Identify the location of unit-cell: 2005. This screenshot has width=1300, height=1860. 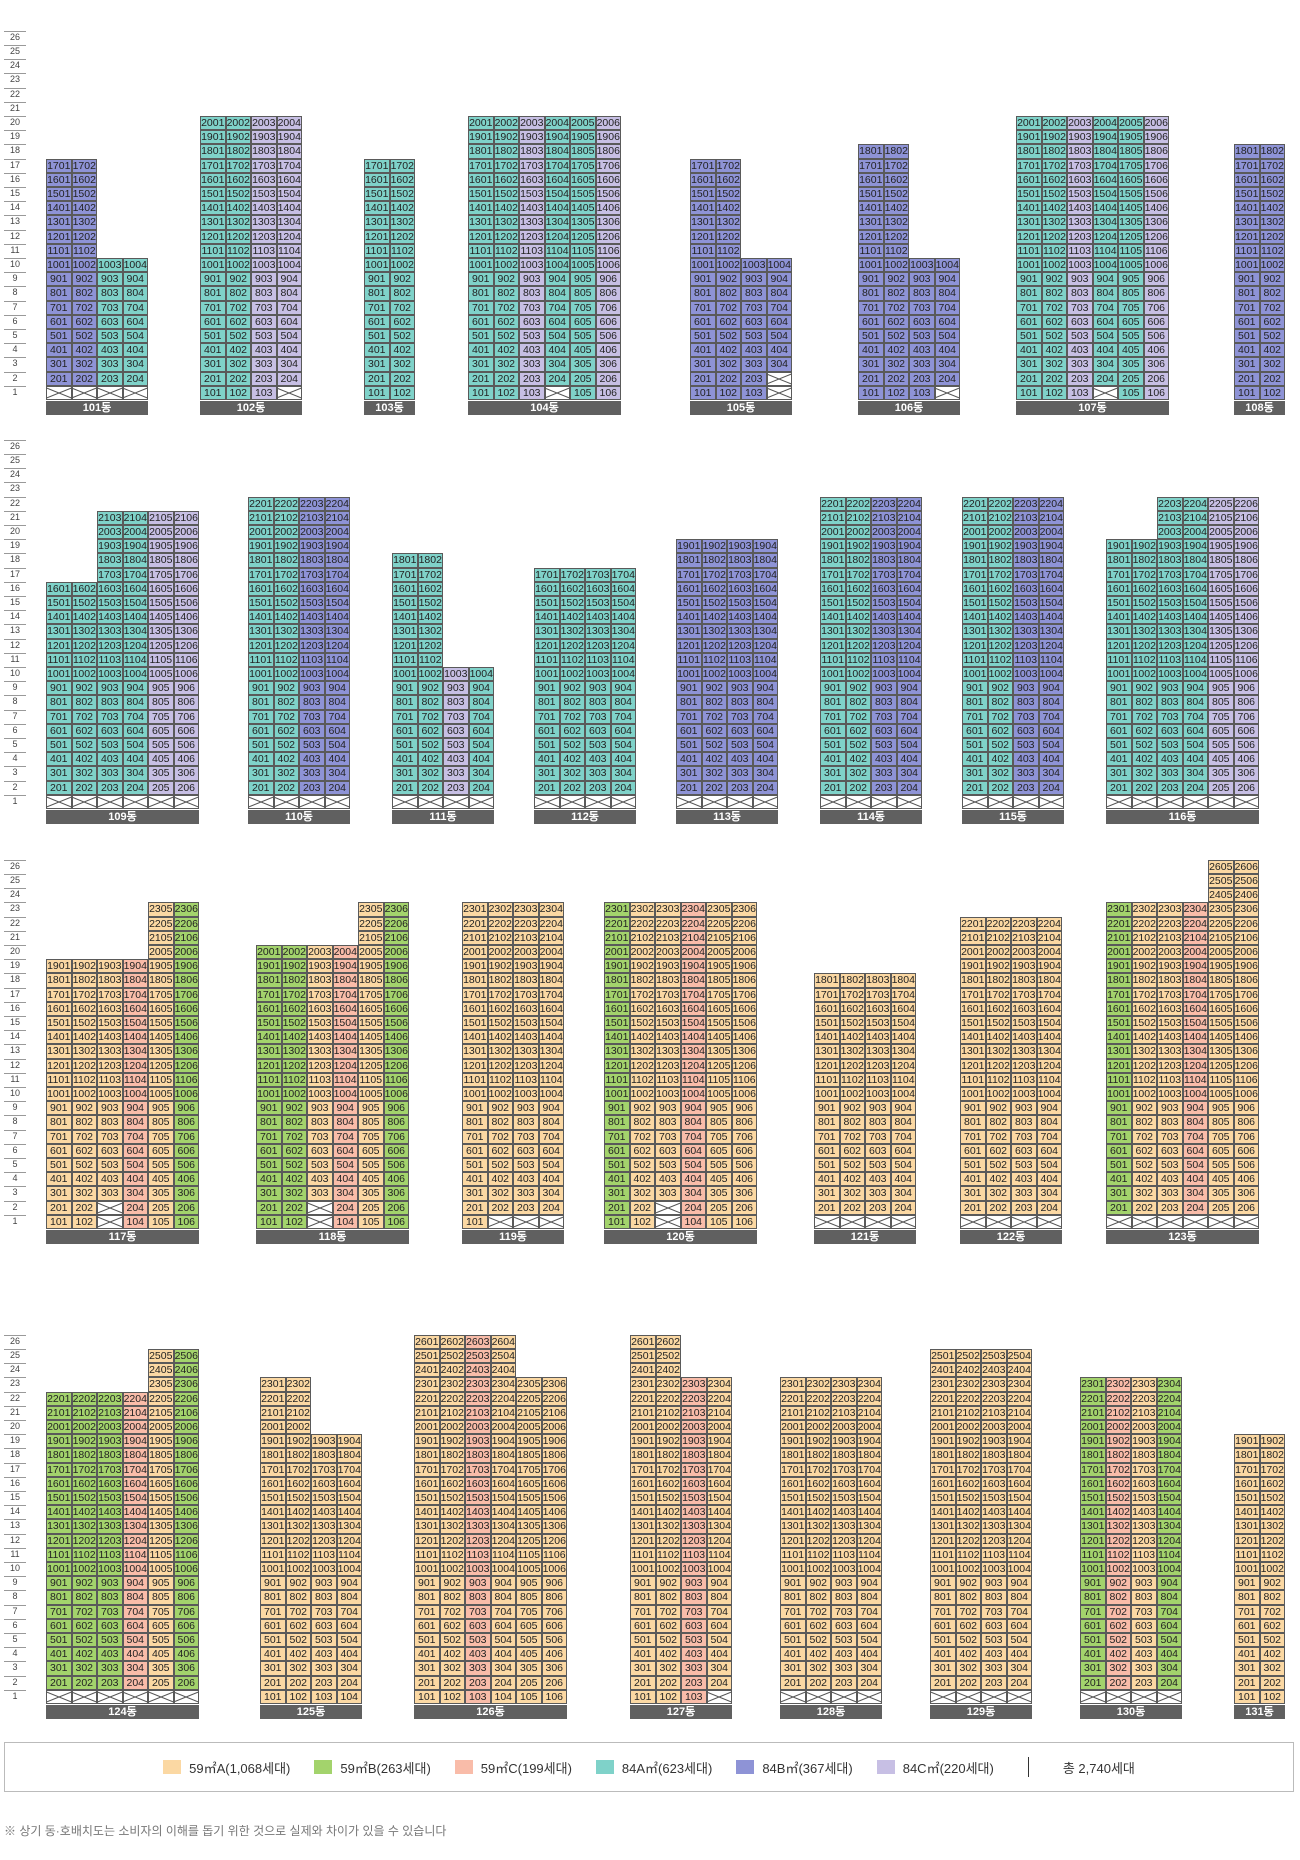
(529, 1427).